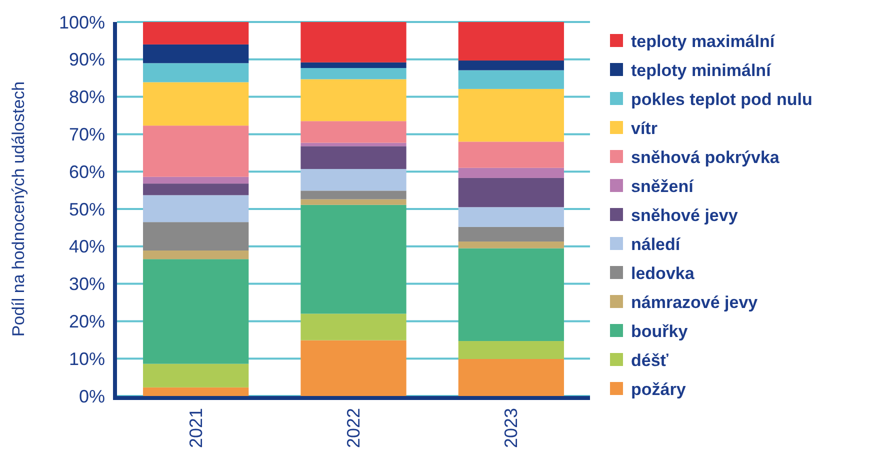 The image size is (873, 454). I want to click on x-tick-label: 2022, so click(354, 428).